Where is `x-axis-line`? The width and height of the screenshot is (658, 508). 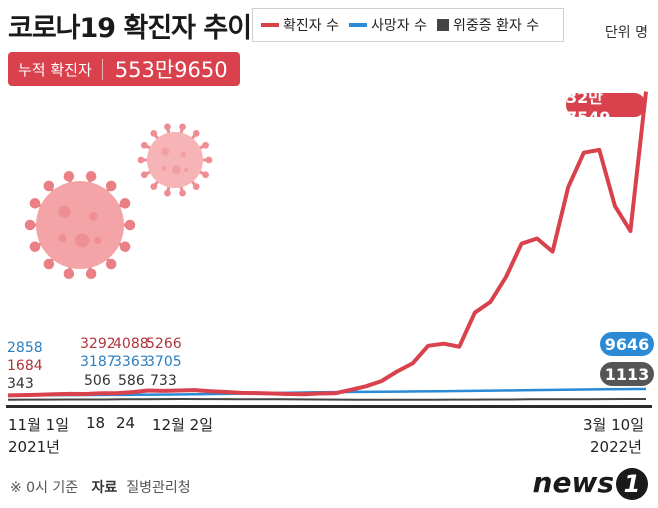
x-axis-line is located at coordinates (329, 406).